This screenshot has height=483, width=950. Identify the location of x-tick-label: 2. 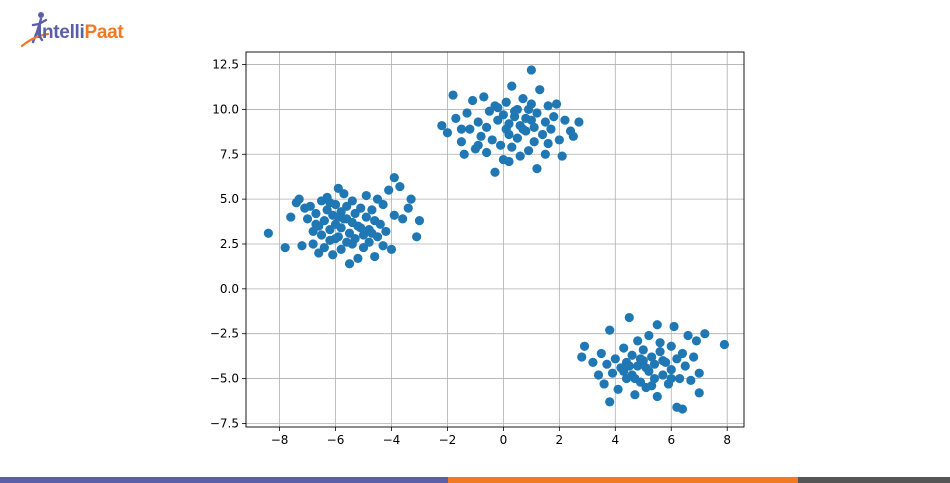
(560, 440).